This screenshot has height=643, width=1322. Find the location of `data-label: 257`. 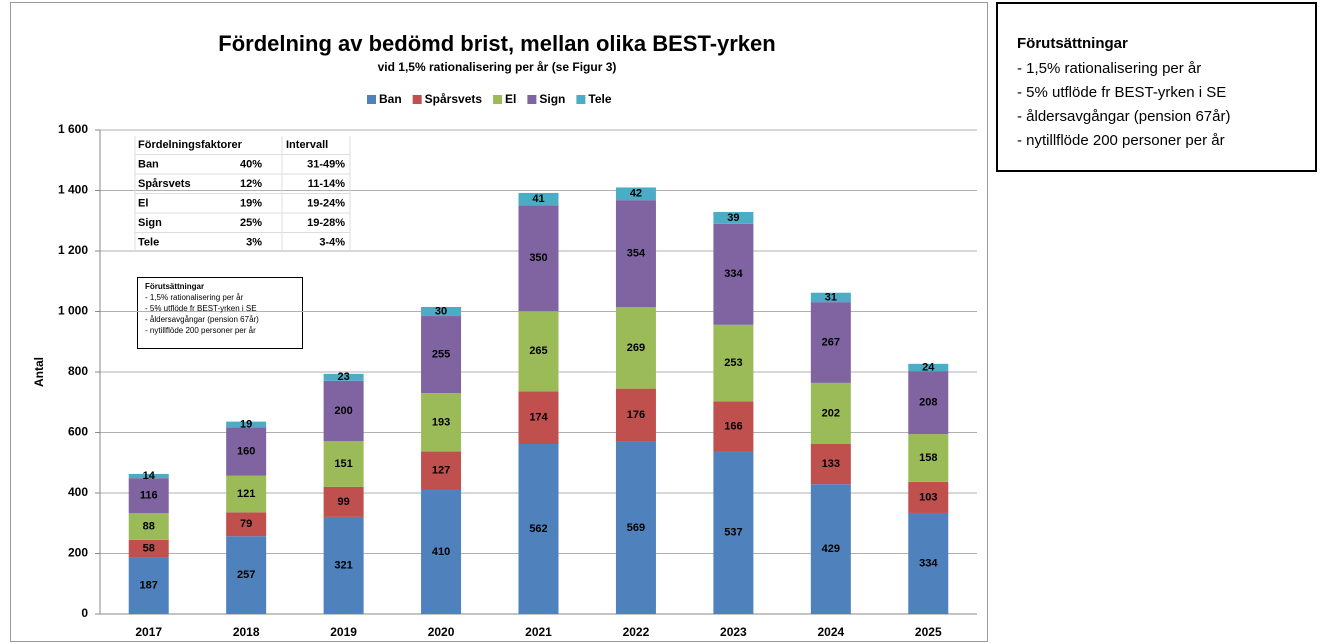

data-label: 257 is located at coordinates (246, 575).